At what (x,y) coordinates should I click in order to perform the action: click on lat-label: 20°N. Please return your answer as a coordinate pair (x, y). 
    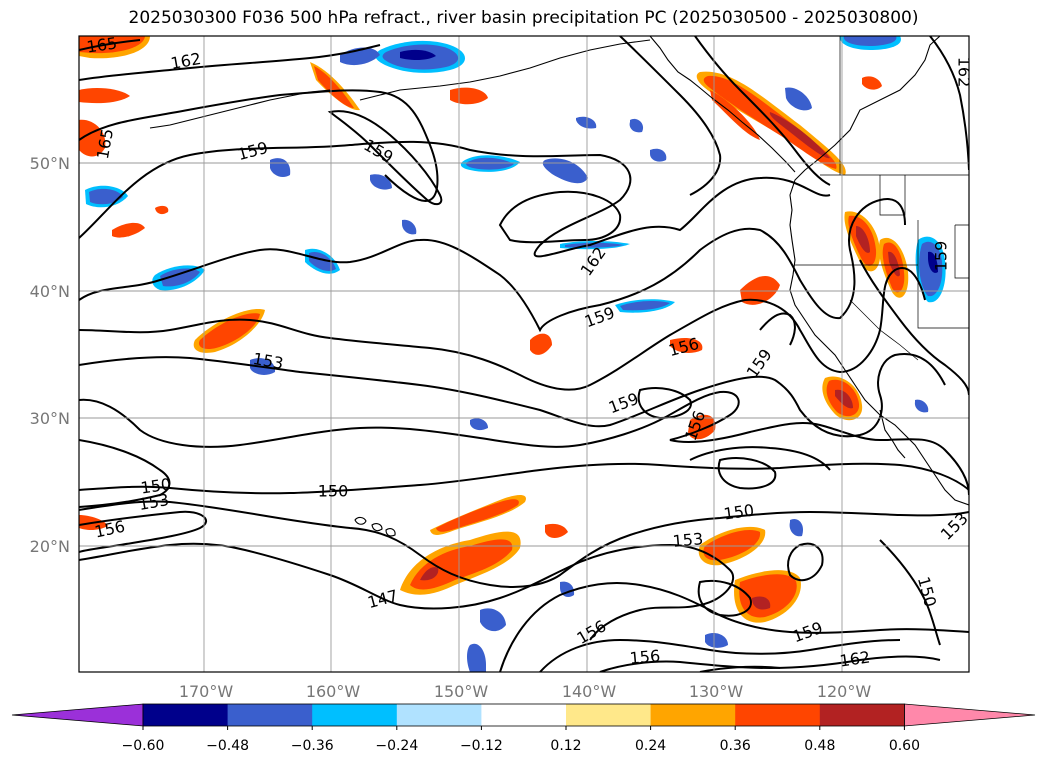
    Looking at the image, I should click on (50, 546).